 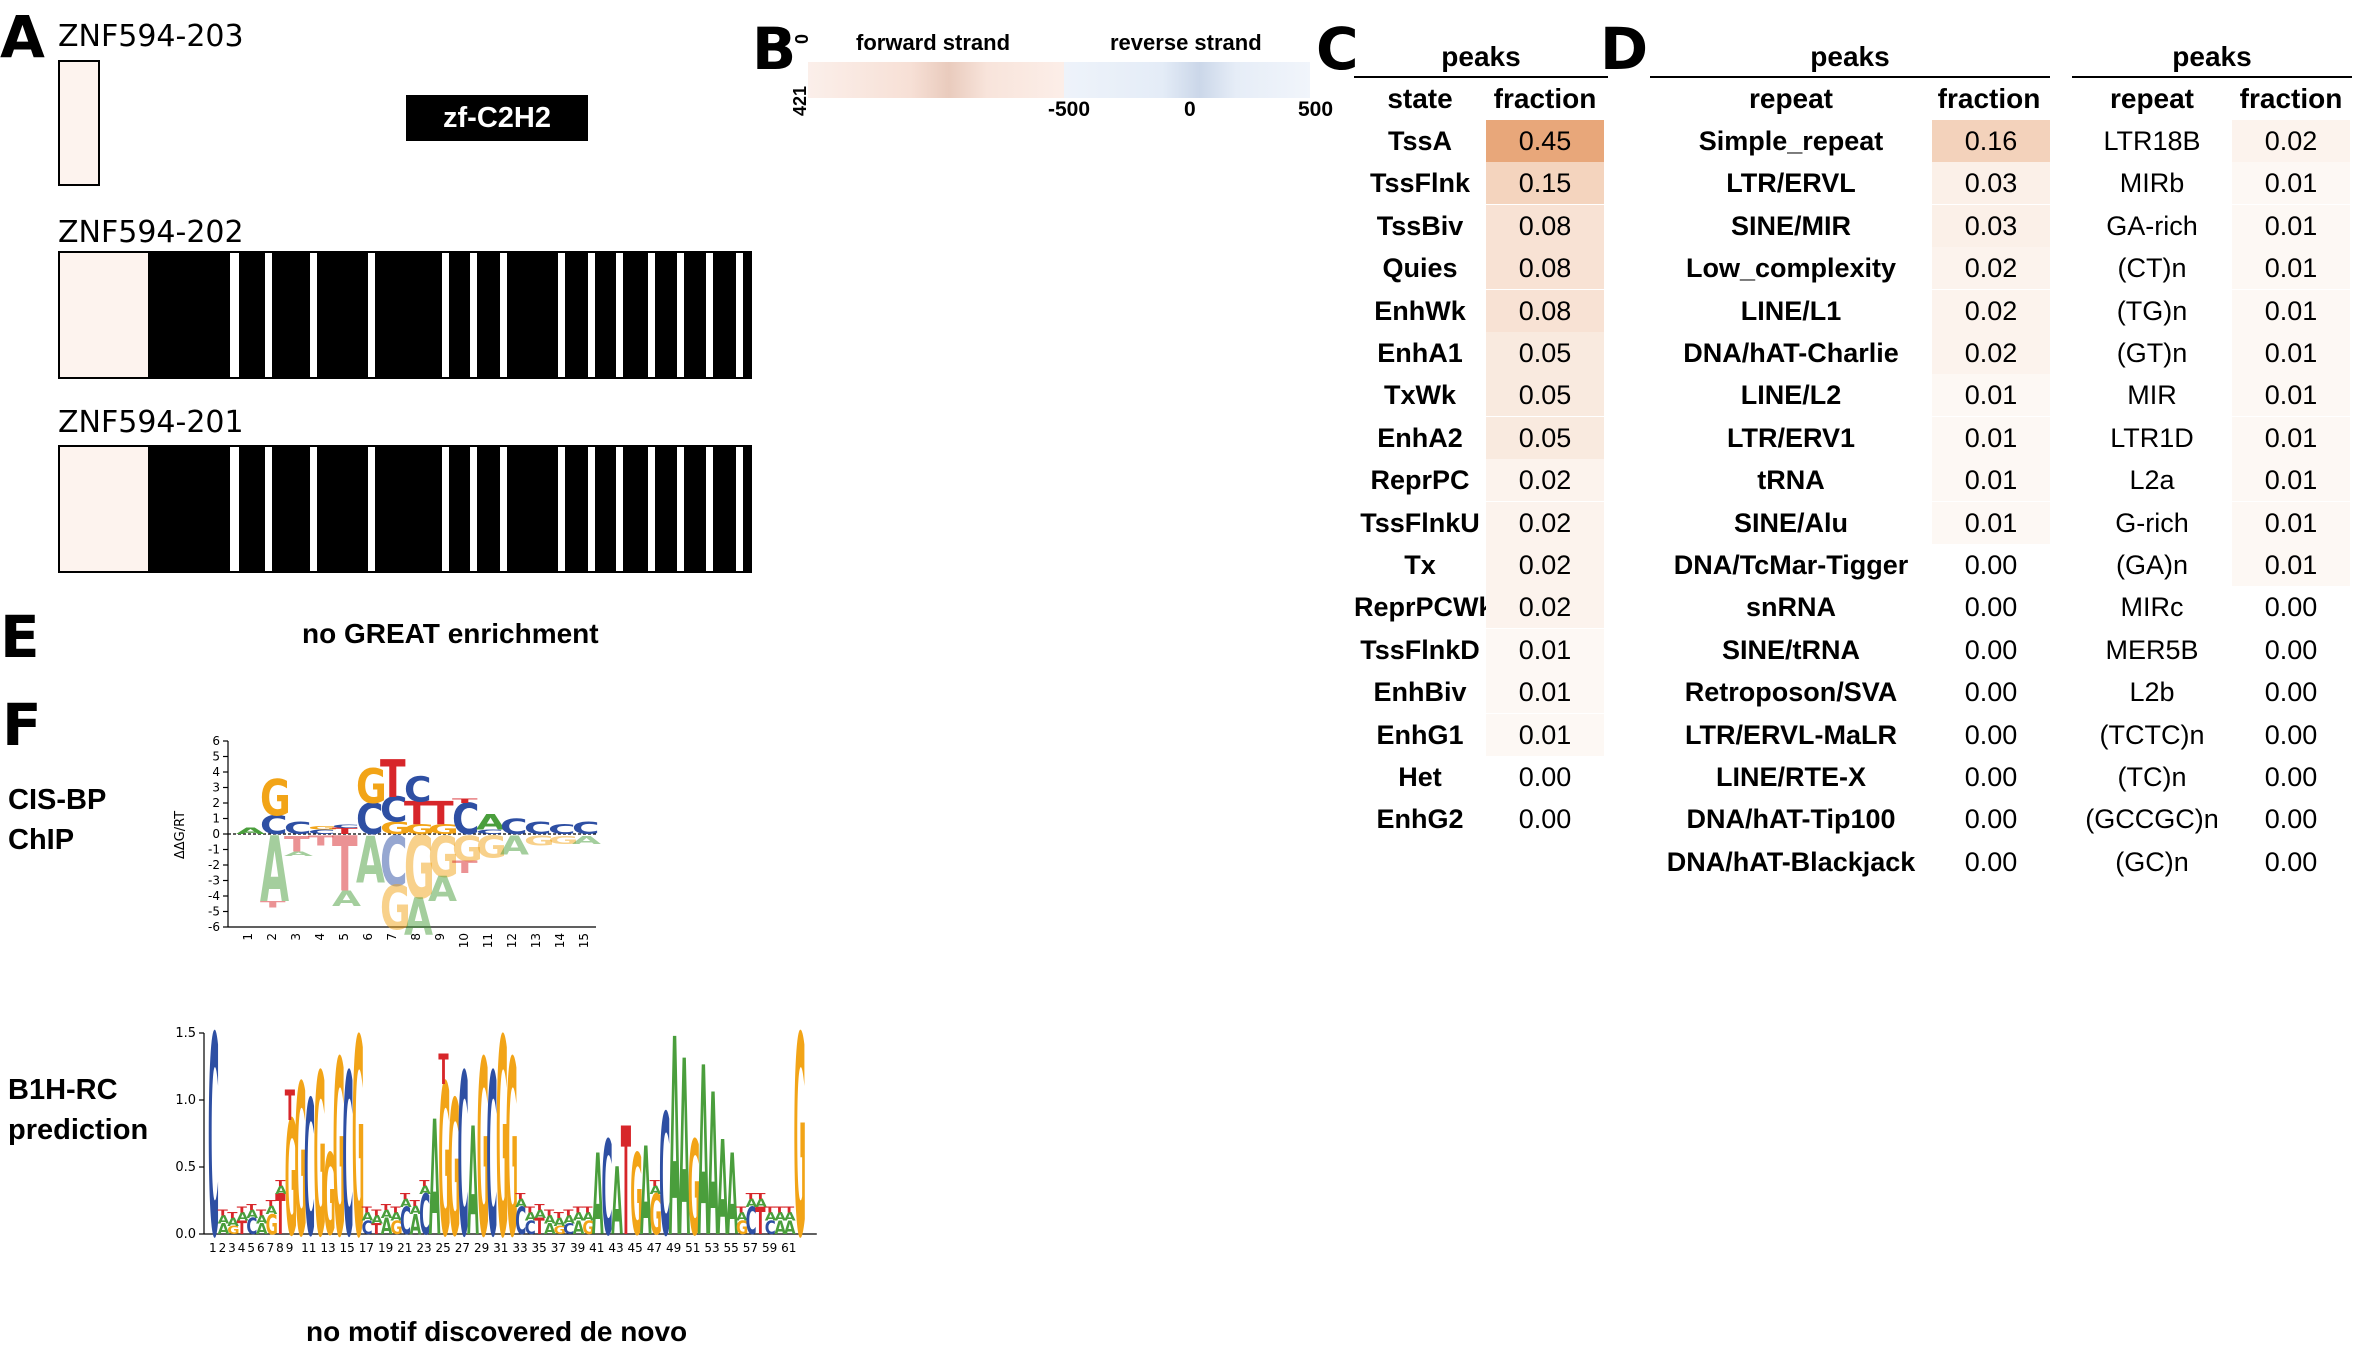 What do you see at coordinates (440, 937) in the screenshot?
I see `logo1-x-tick-label: 9` at bounding box center [440, 937].